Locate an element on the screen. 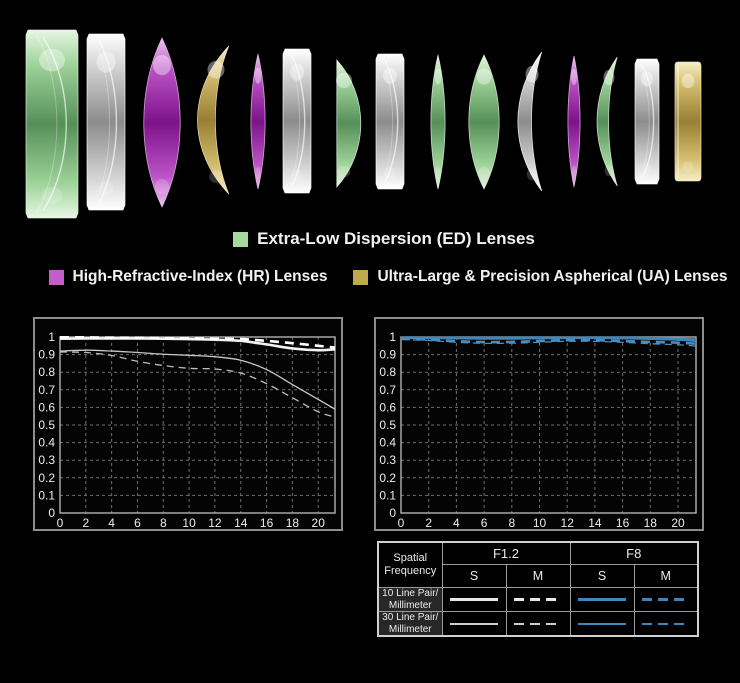  legend-item-ed: Extra-Low Dispersion (ED) Lenses is located at coordinates (384, 239).